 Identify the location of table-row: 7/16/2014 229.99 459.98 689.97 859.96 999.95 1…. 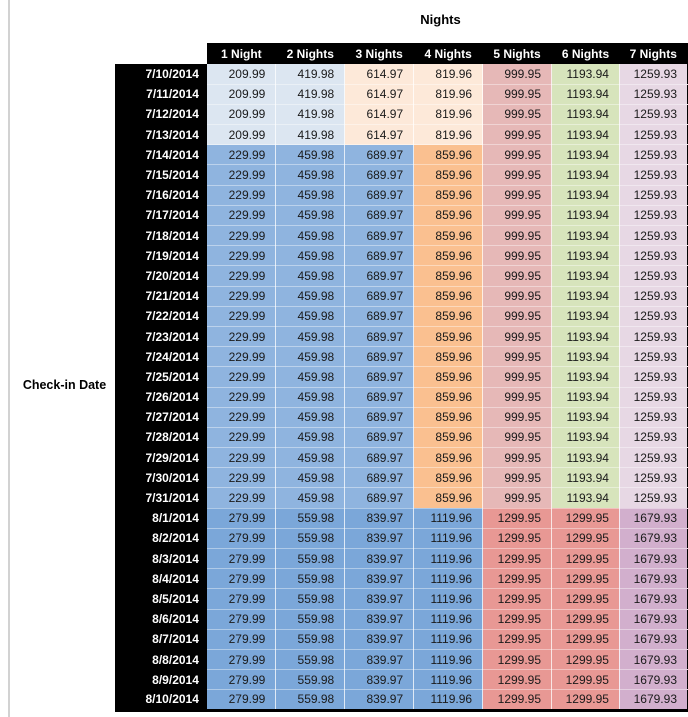
(401, 195).